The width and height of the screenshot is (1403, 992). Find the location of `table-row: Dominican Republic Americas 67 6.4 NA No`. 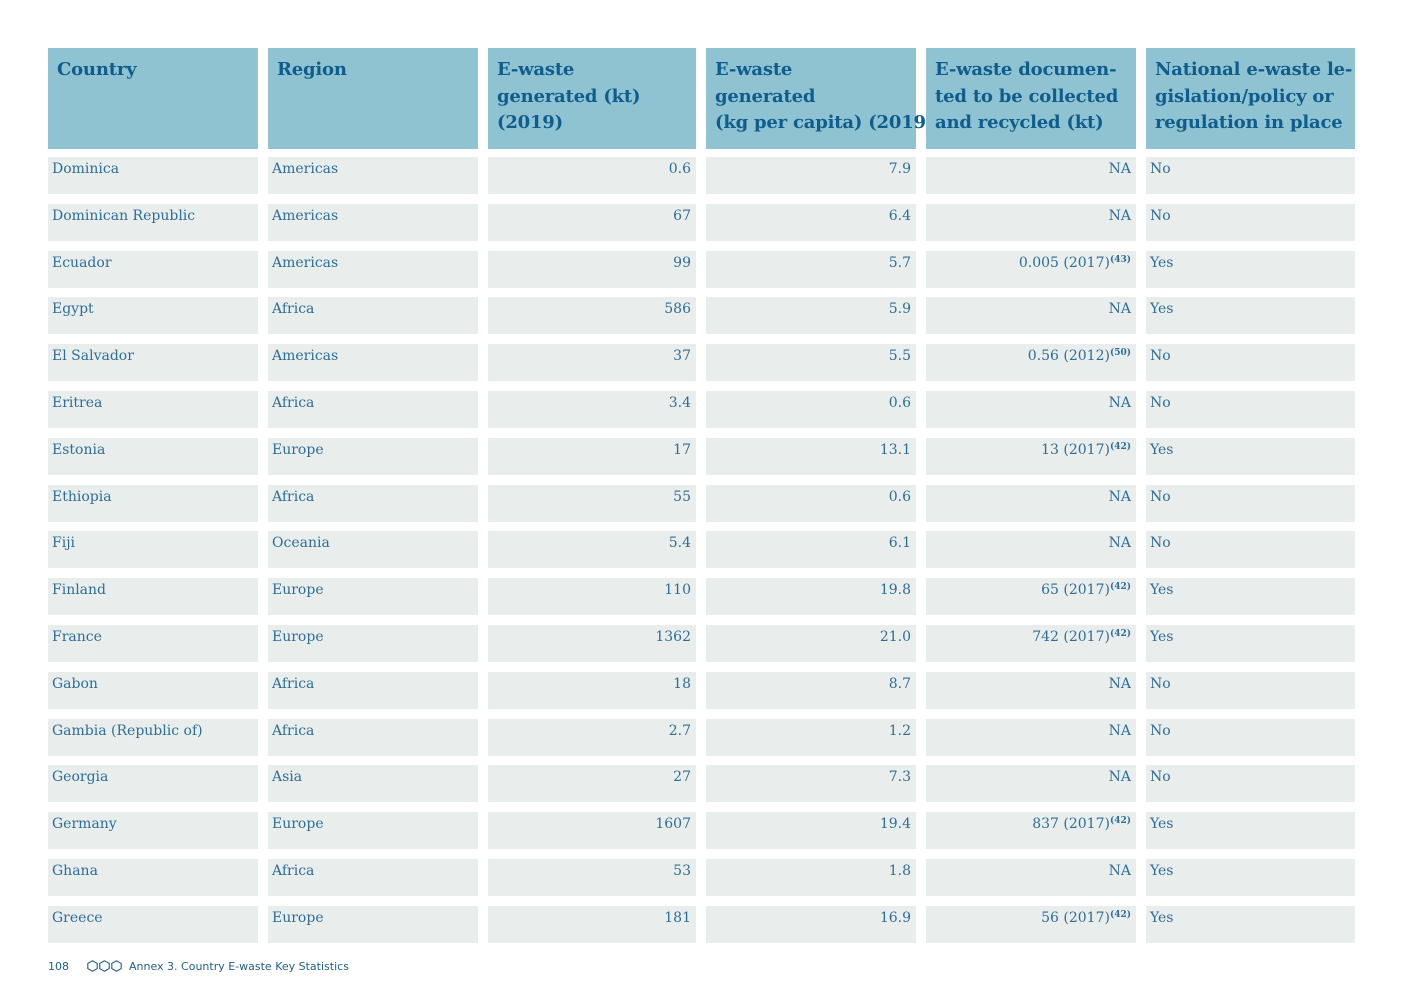

table-row: Dominican Republic Americas 67 6.4 NA No is located at coordinates (701, 222).